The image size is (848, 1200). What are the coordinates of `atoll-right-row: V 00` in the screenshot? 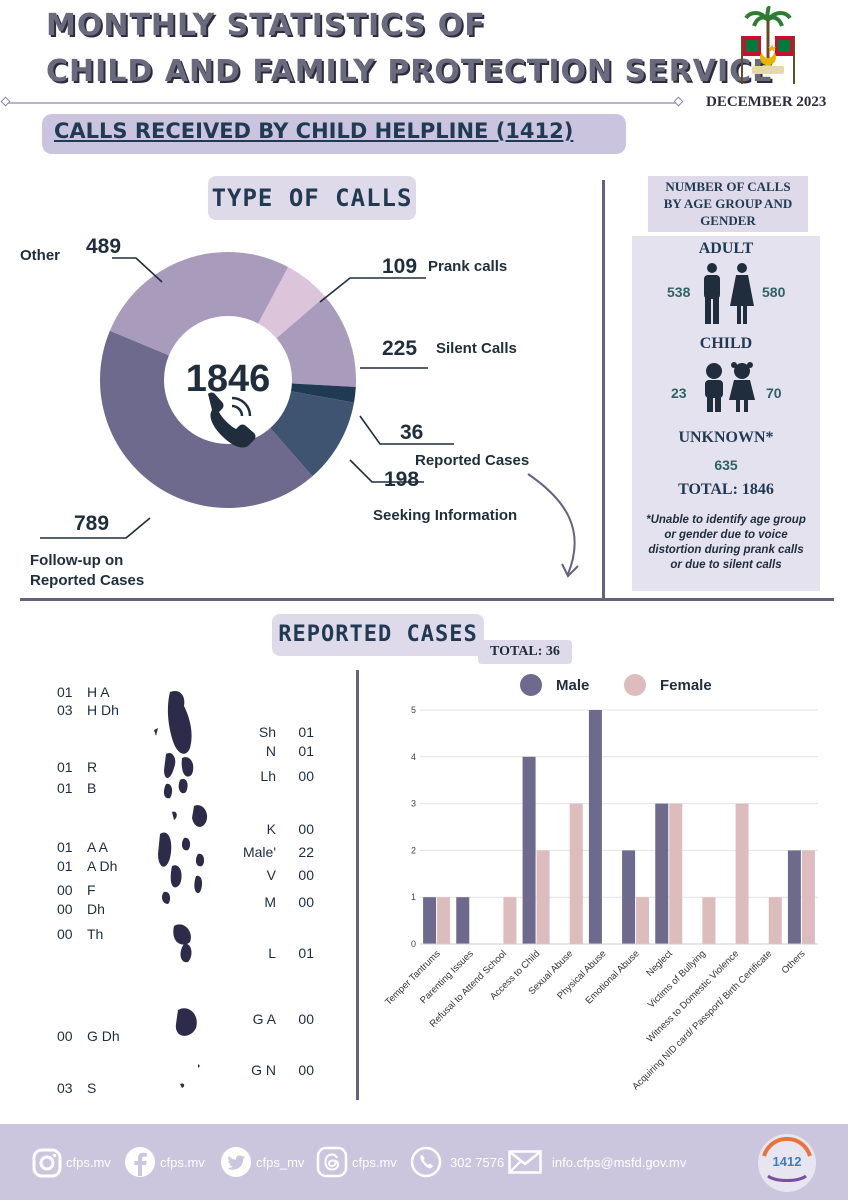 It's located at (268, 875).